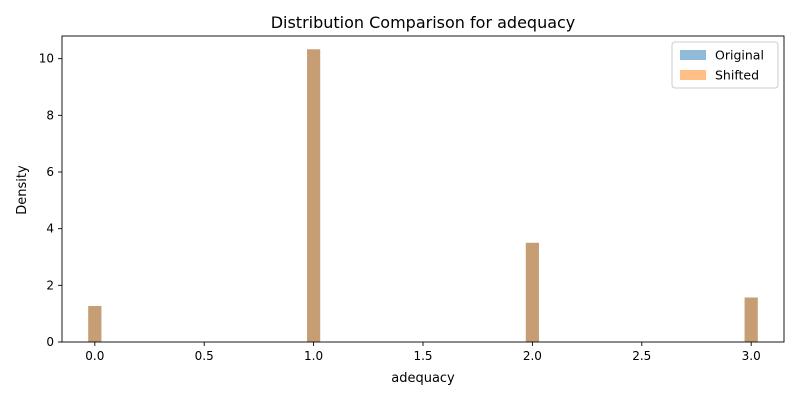 This screenshot has width=800, height=400. Describe the element at coordinates (50, 342) in the screenshot. I see `y-tick-label: 0` at that location.